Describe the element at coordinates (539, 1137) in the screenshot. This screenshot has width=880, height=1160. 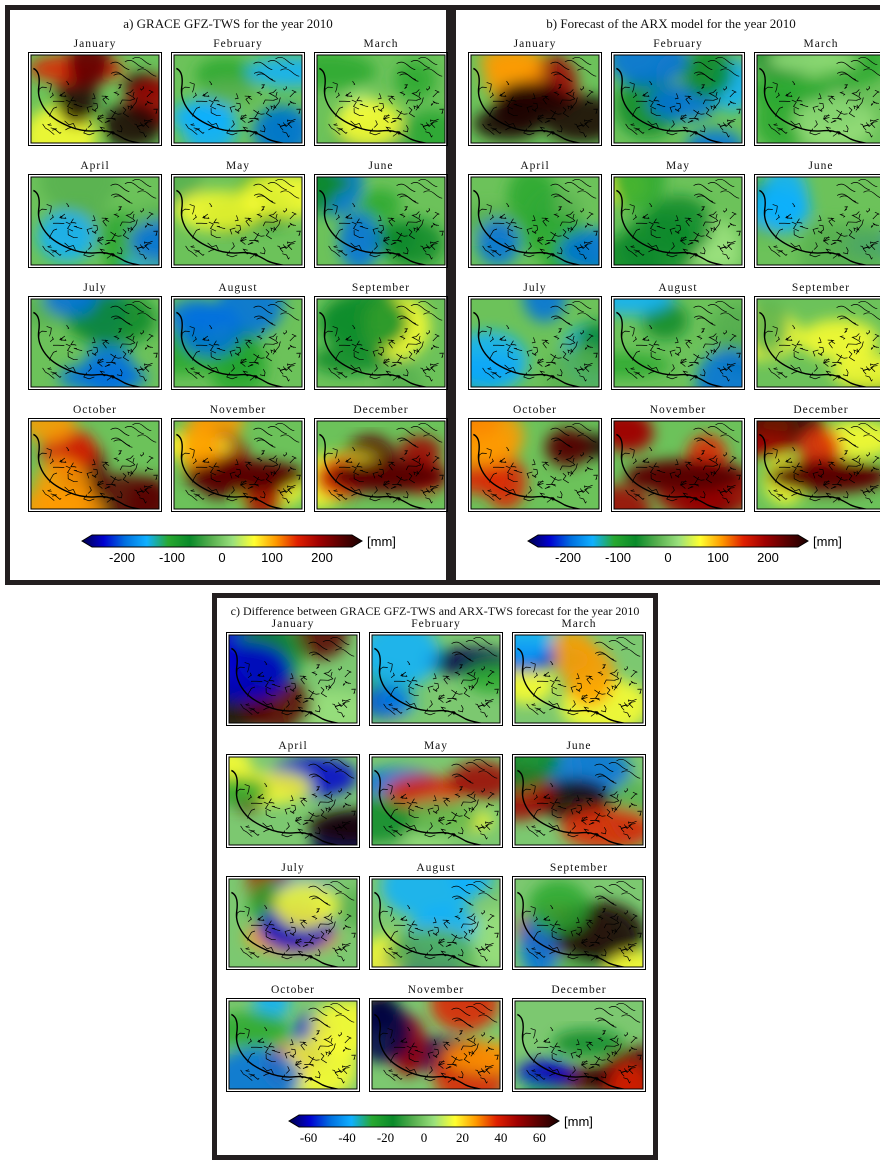
I see `colorbar-tick-label: 60` at that location.